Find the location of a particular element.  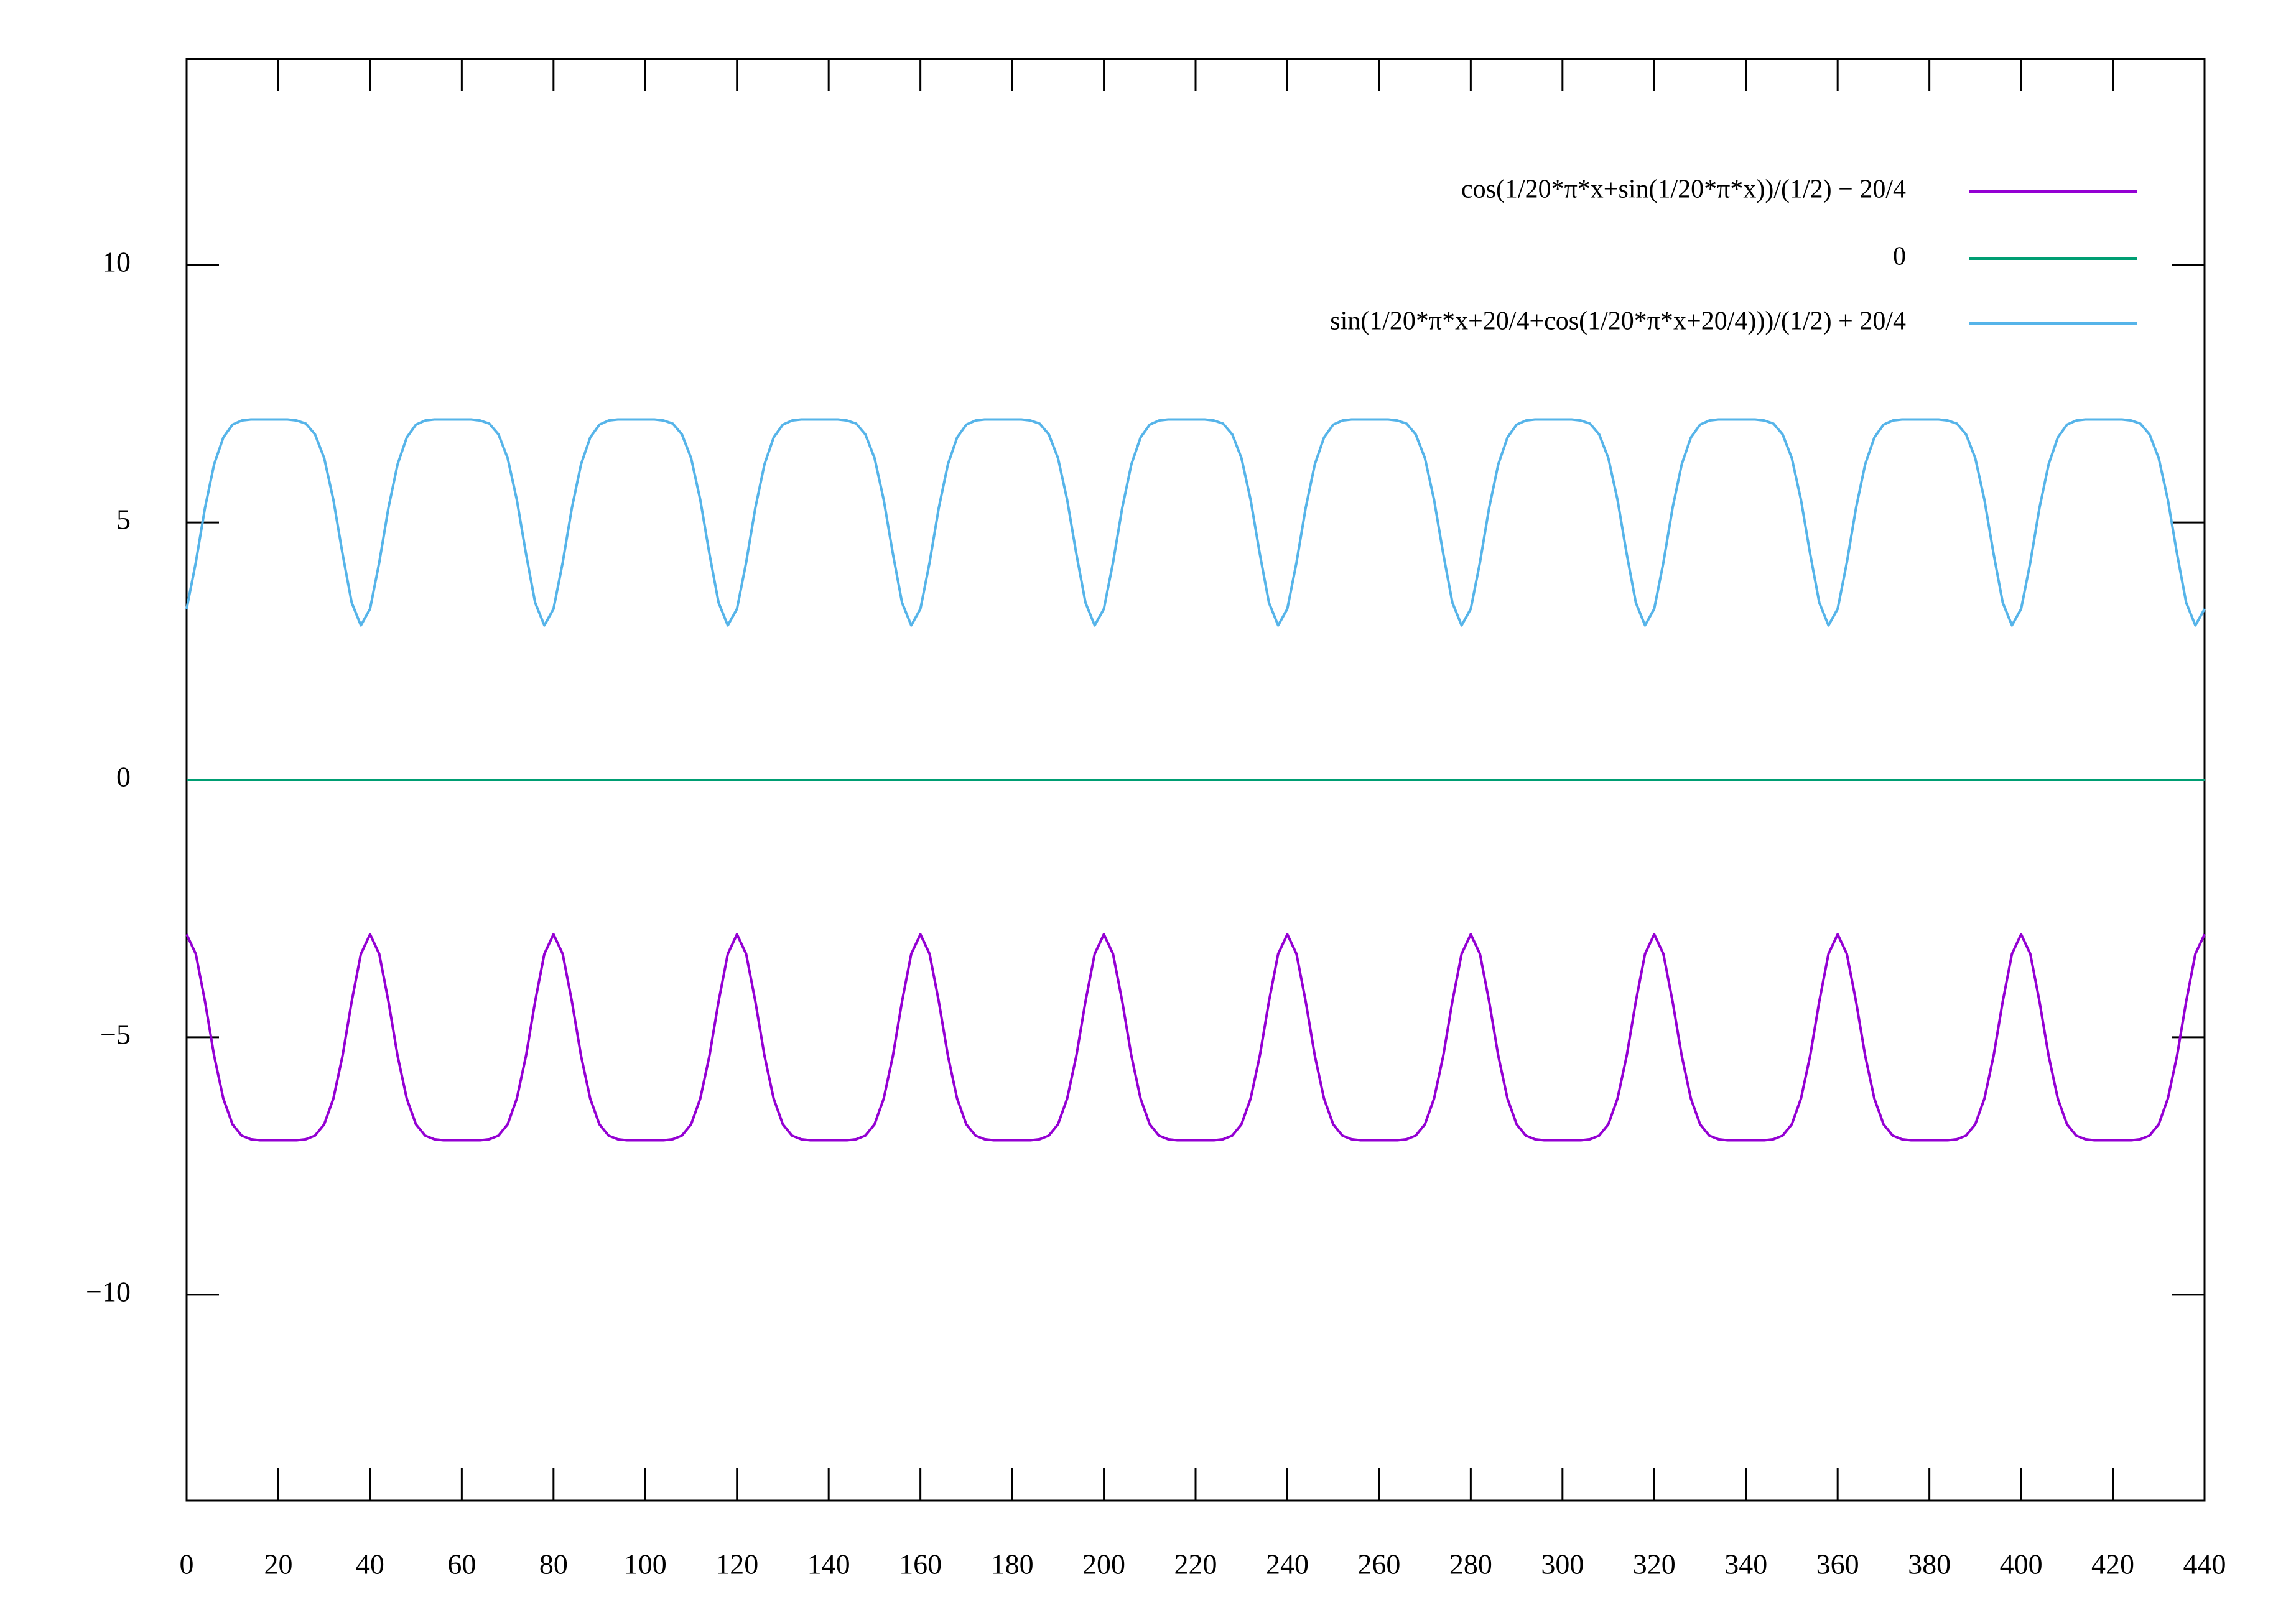

x-tick-label: 100 is located at coordinates (645, 1564).